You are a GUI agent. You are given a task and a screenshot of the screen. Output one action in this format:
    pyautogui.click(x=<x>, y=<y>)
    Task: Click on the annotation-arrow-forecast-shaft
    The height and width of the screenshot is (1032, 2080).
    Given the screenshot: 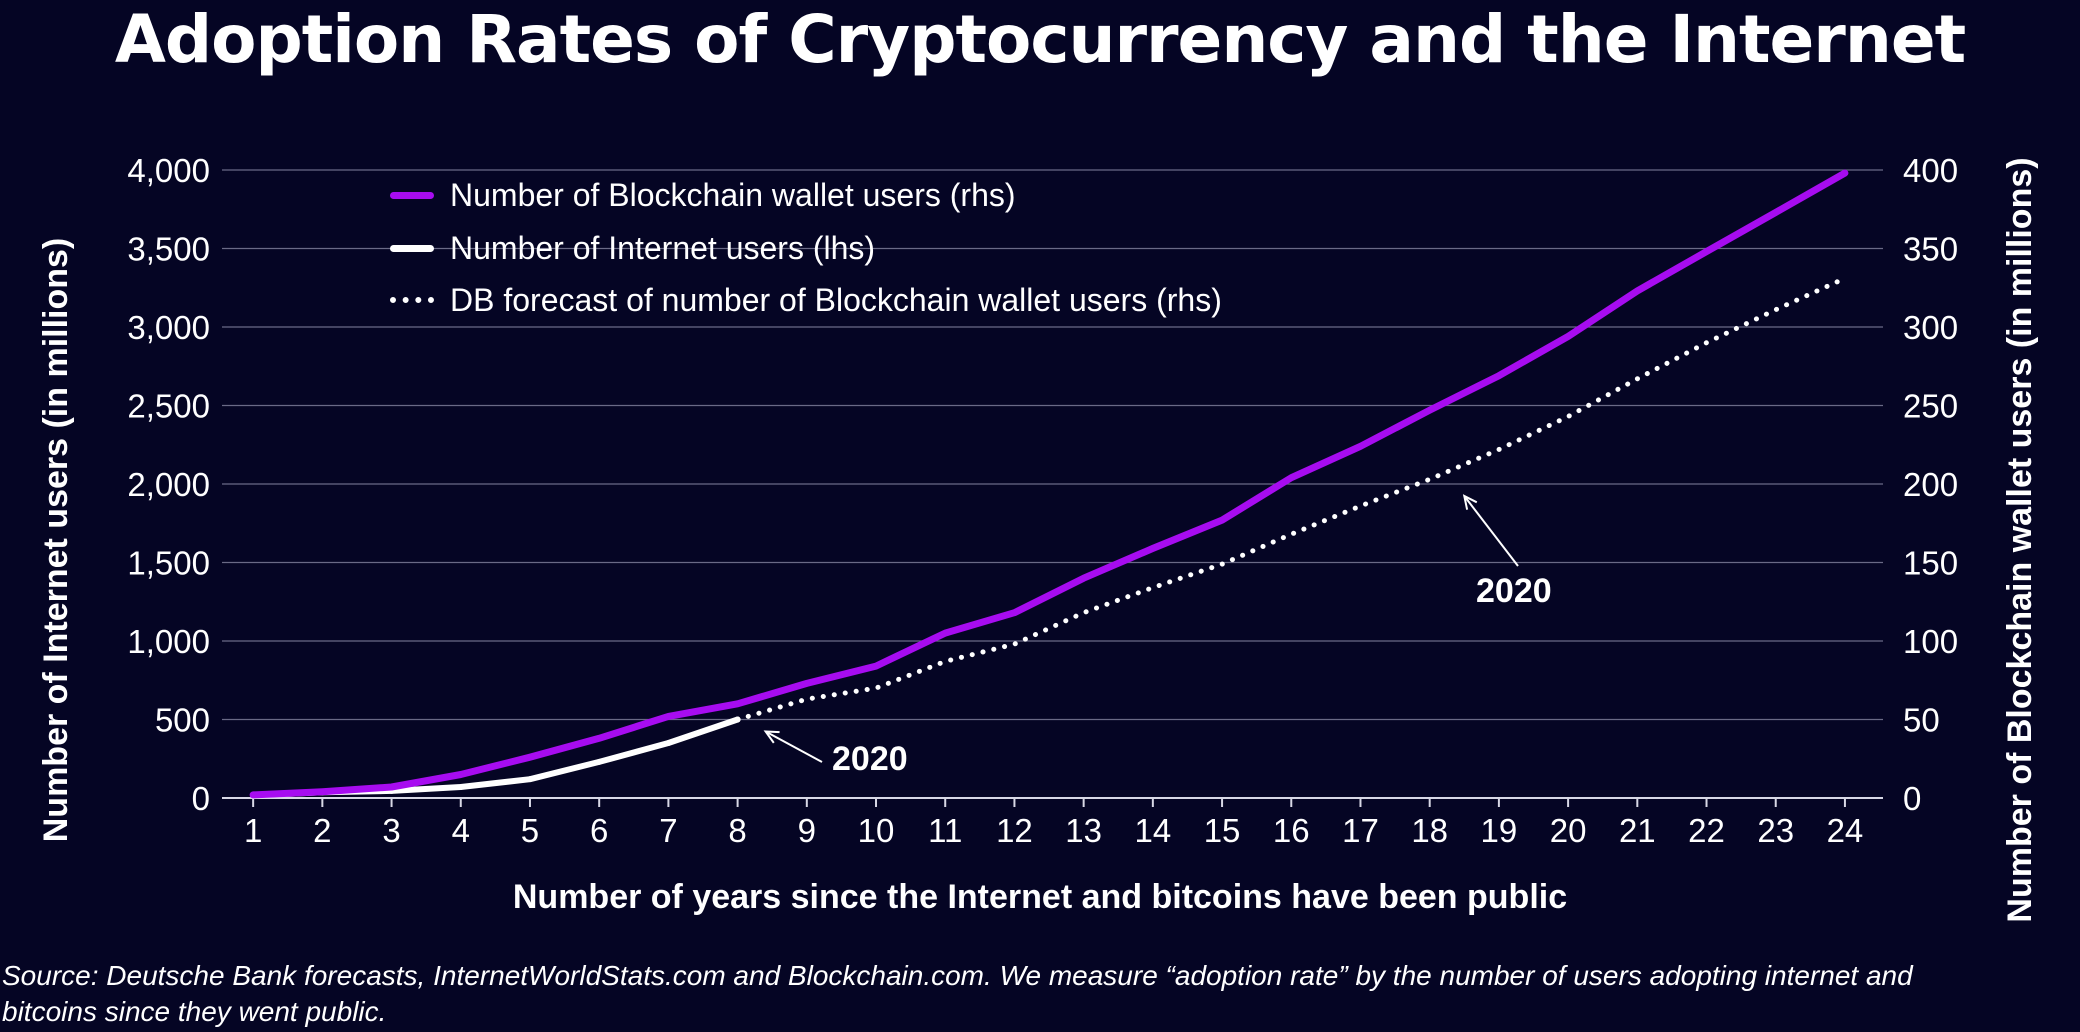 What is the action you would take?
    pyautogui.click(x=1491, y=531)
    